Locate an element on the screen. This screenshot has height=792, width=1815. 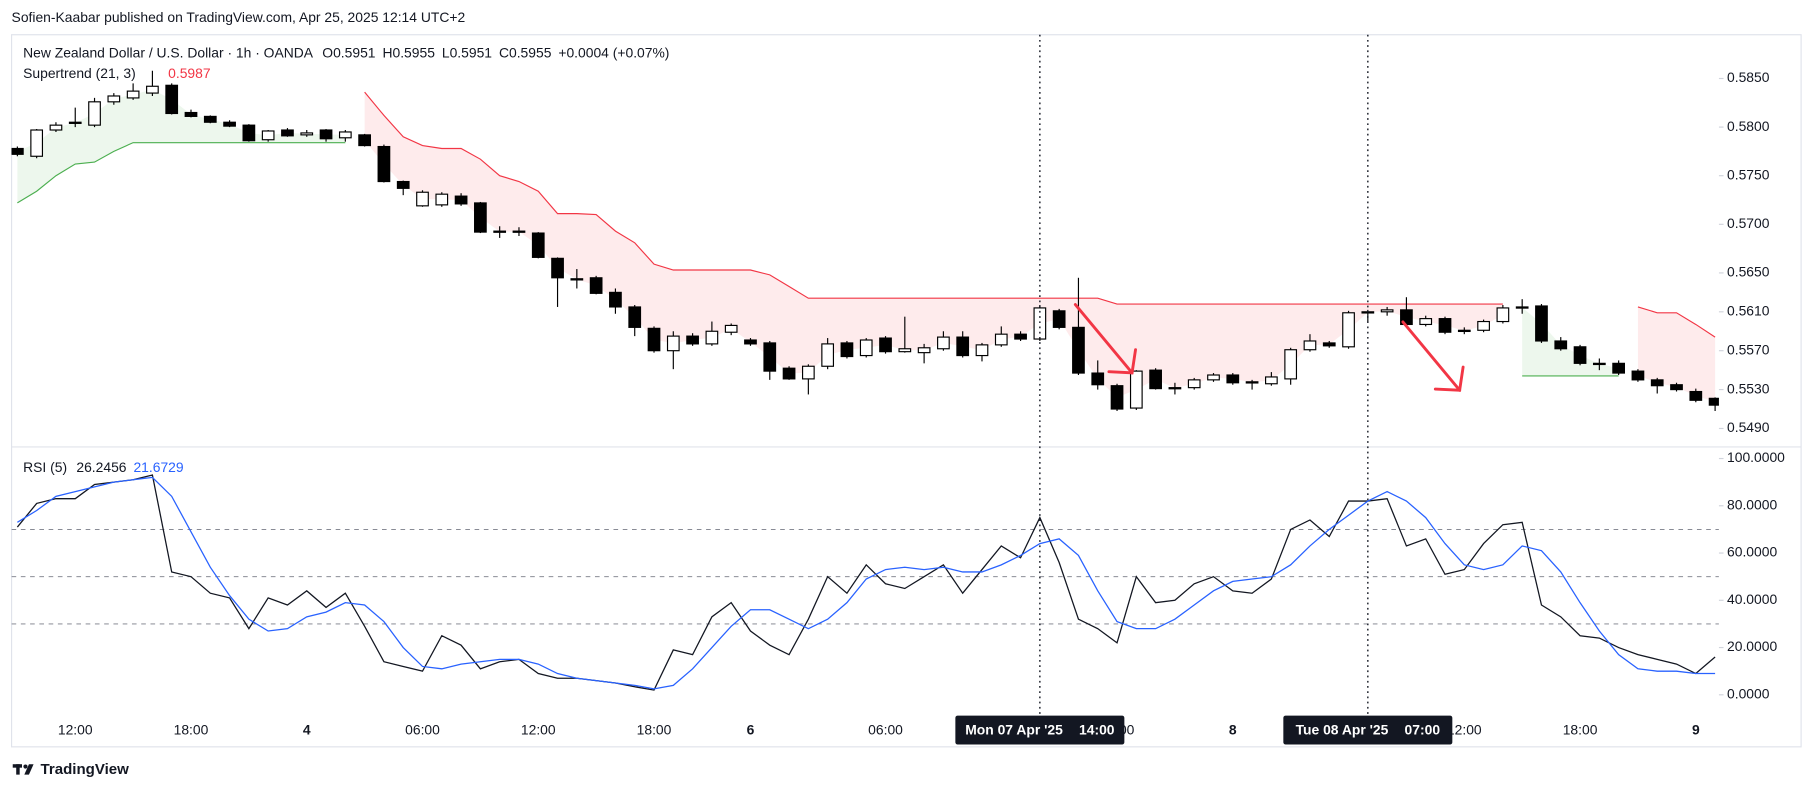
rsi-signal-value: 21.6729 is located at coordinates (158, 466).